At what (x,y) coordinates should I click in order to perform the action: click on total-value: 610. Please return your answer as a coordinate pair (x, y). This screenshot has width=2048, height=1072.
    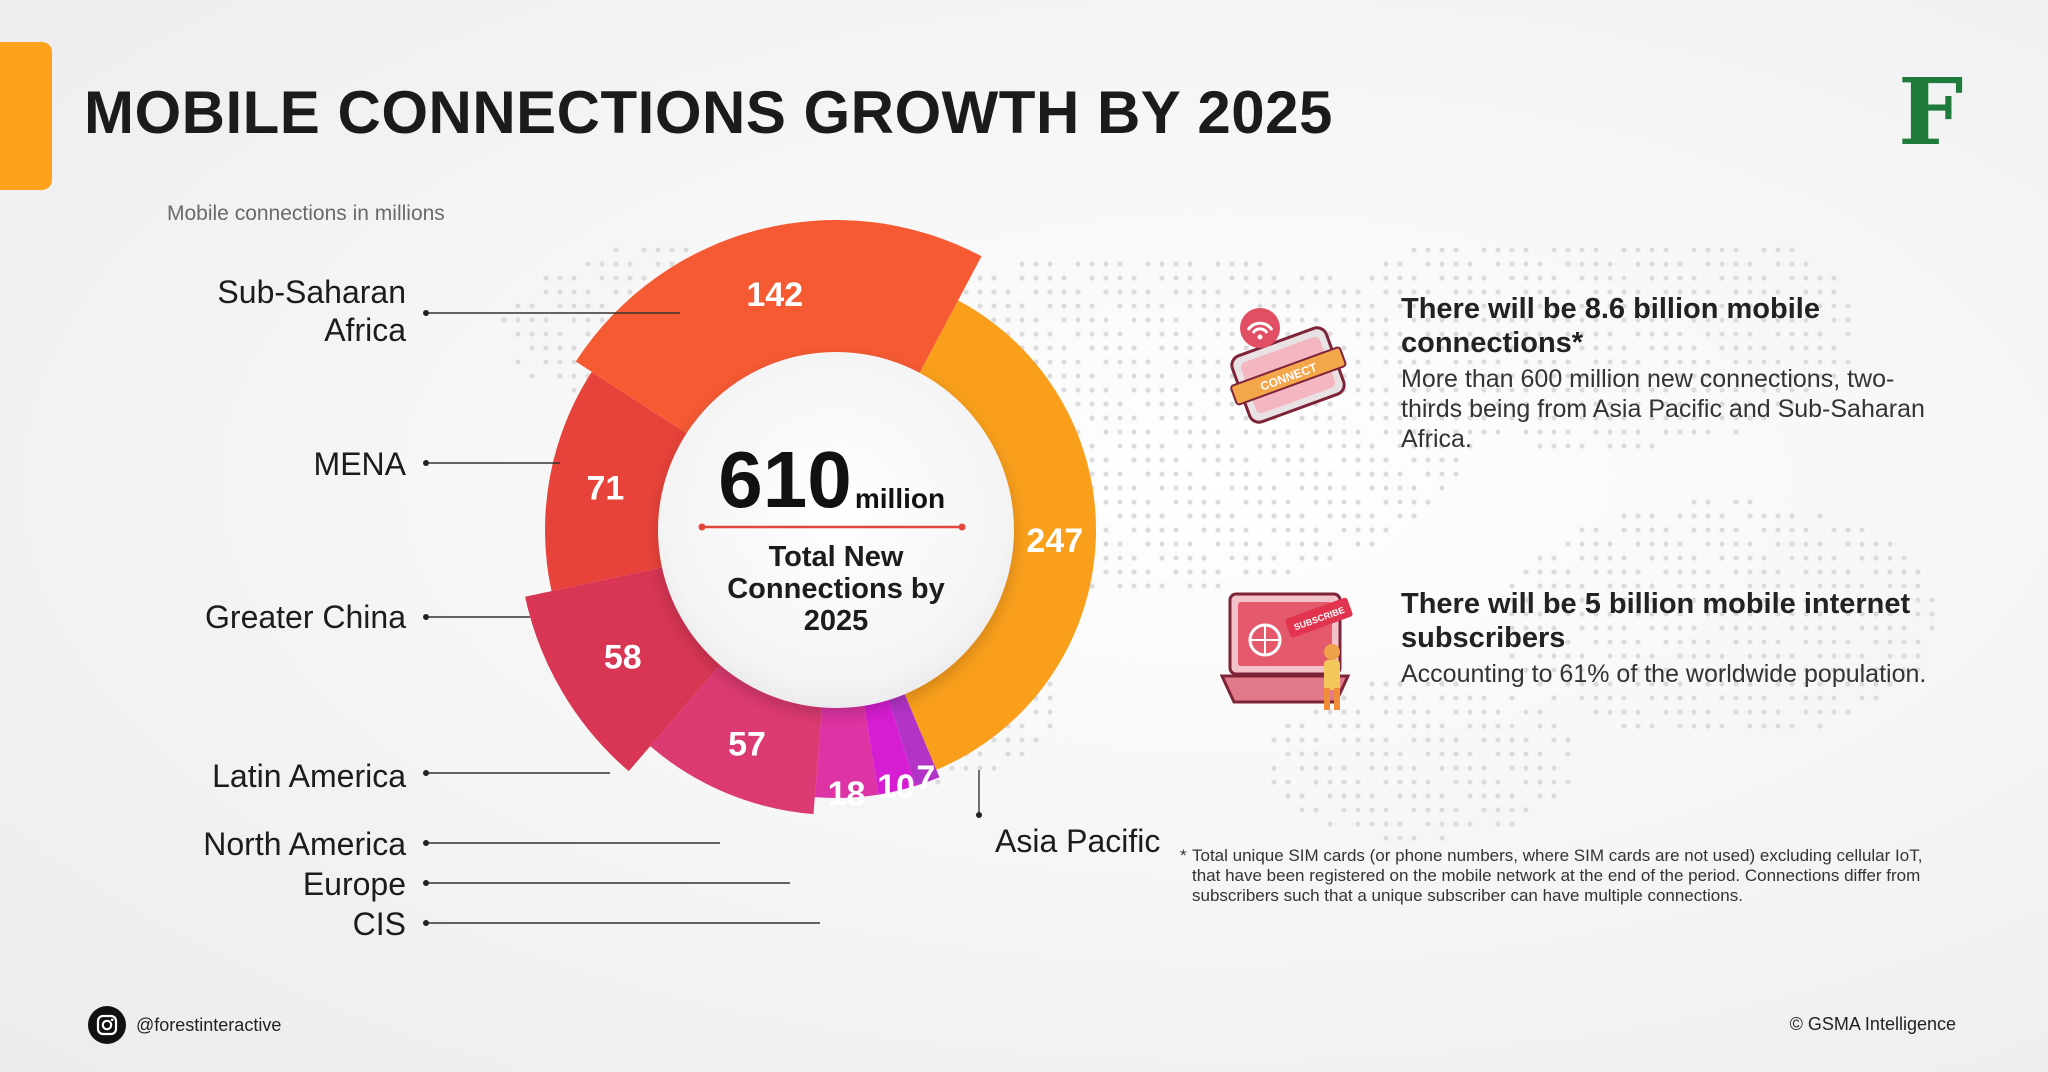
    Looking at the image, I should click on (784, 479).